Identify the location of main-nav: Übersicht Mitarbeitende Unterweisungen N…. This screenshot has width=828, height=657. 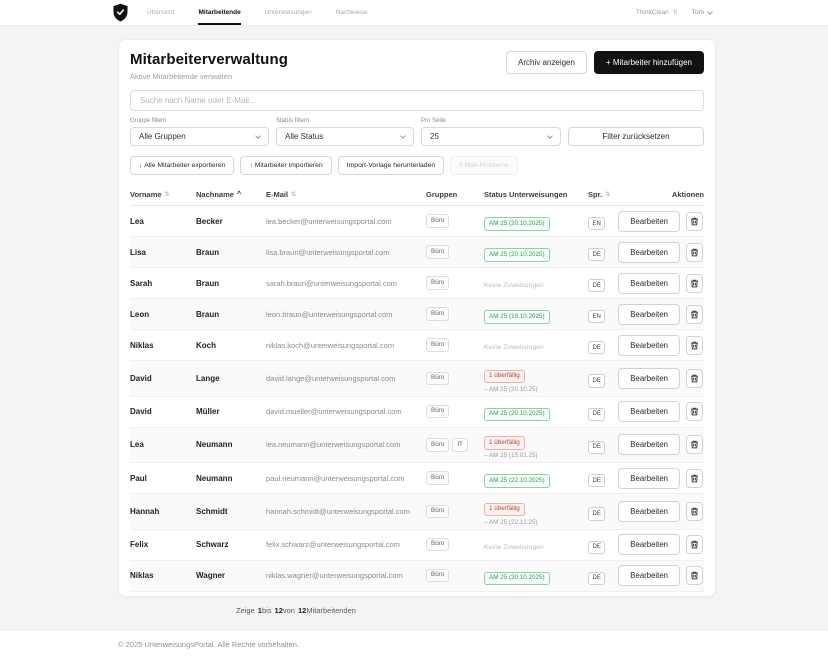
(257, 12).